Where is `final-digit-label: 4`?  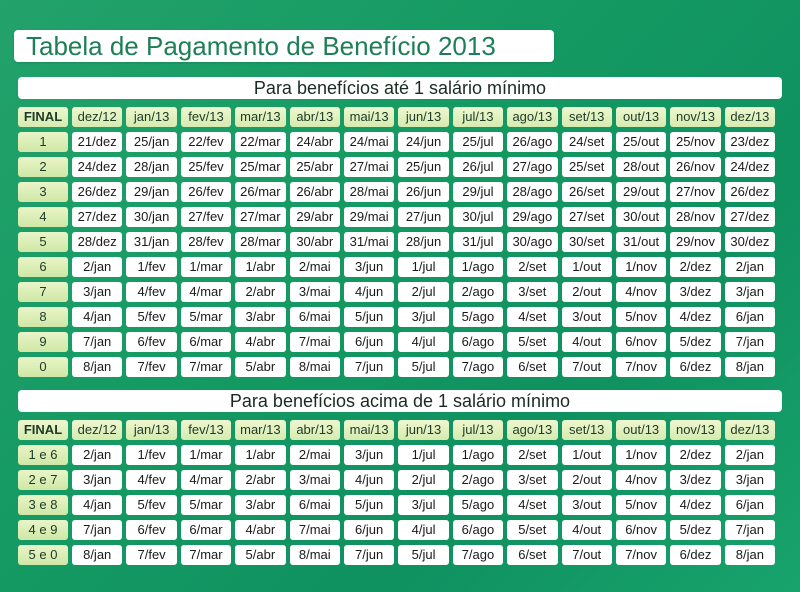
final-digit-label: 4 is located at coordinates (43, 217).